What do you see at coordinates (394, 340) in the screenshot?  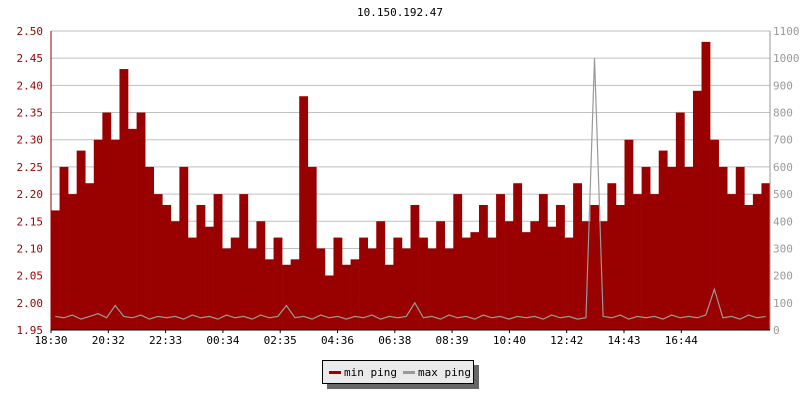 I see `x-tick-label: 06:38` at bounding box center [394, 340].